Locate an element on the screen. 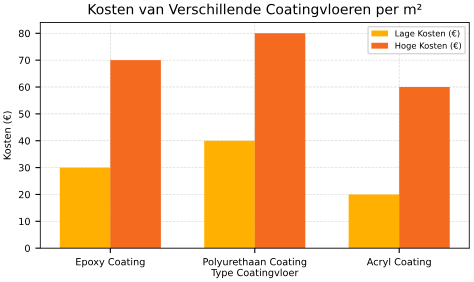 Image resolution: width=474 pixels, height=282 pixels. y-tick-label: 30 is located at coordinates (24, 168).